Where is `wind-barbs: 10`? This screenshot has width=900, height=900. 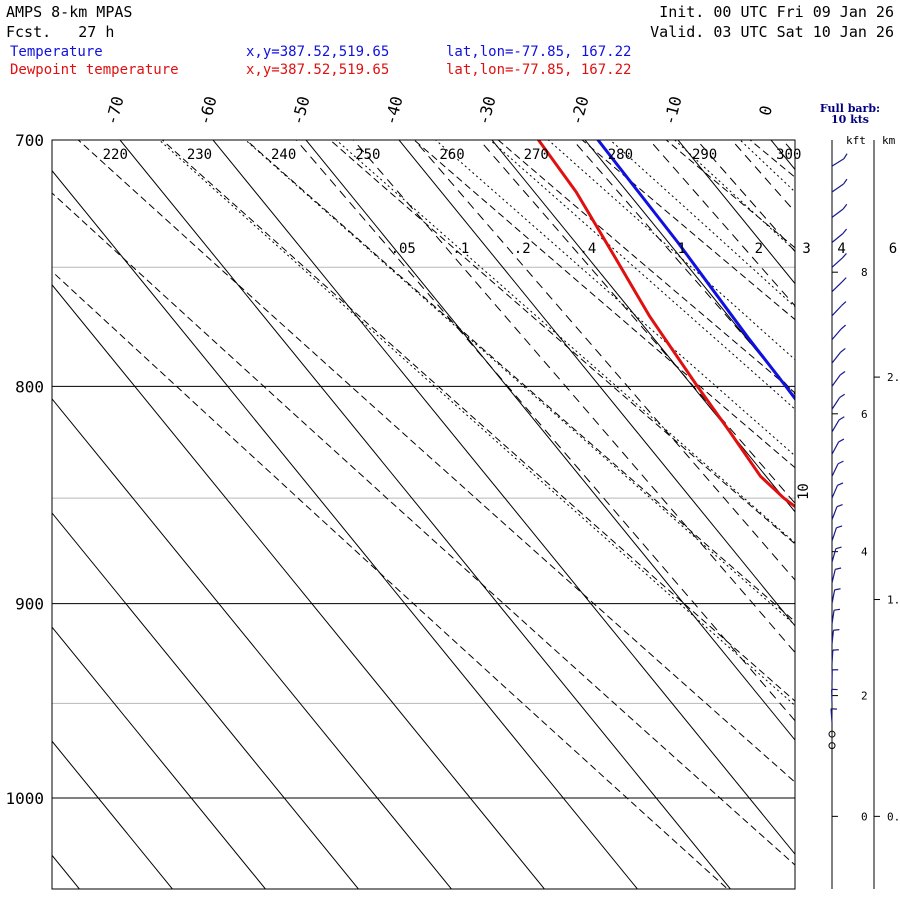 wind-barbs: 10 is located at coordinates (822, 451).